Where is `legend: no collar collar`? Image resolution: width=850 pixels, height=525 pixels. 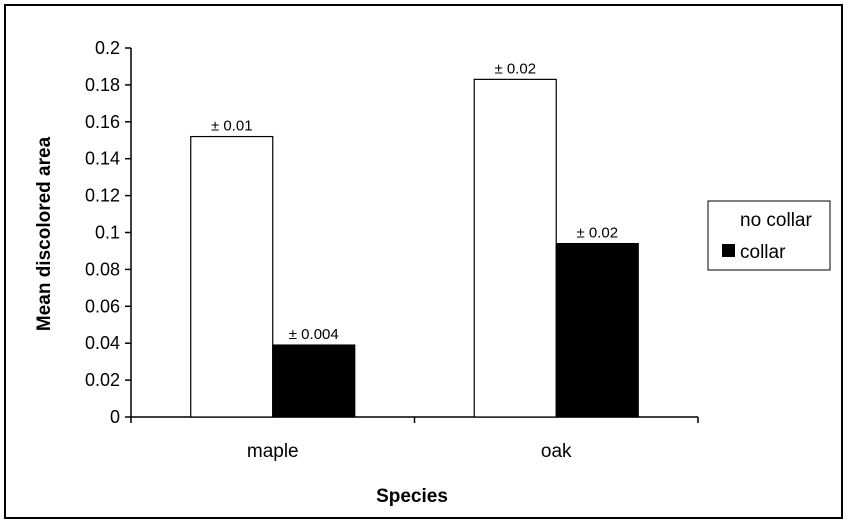 legend: no collar collar is located at coordinates (769, 235).